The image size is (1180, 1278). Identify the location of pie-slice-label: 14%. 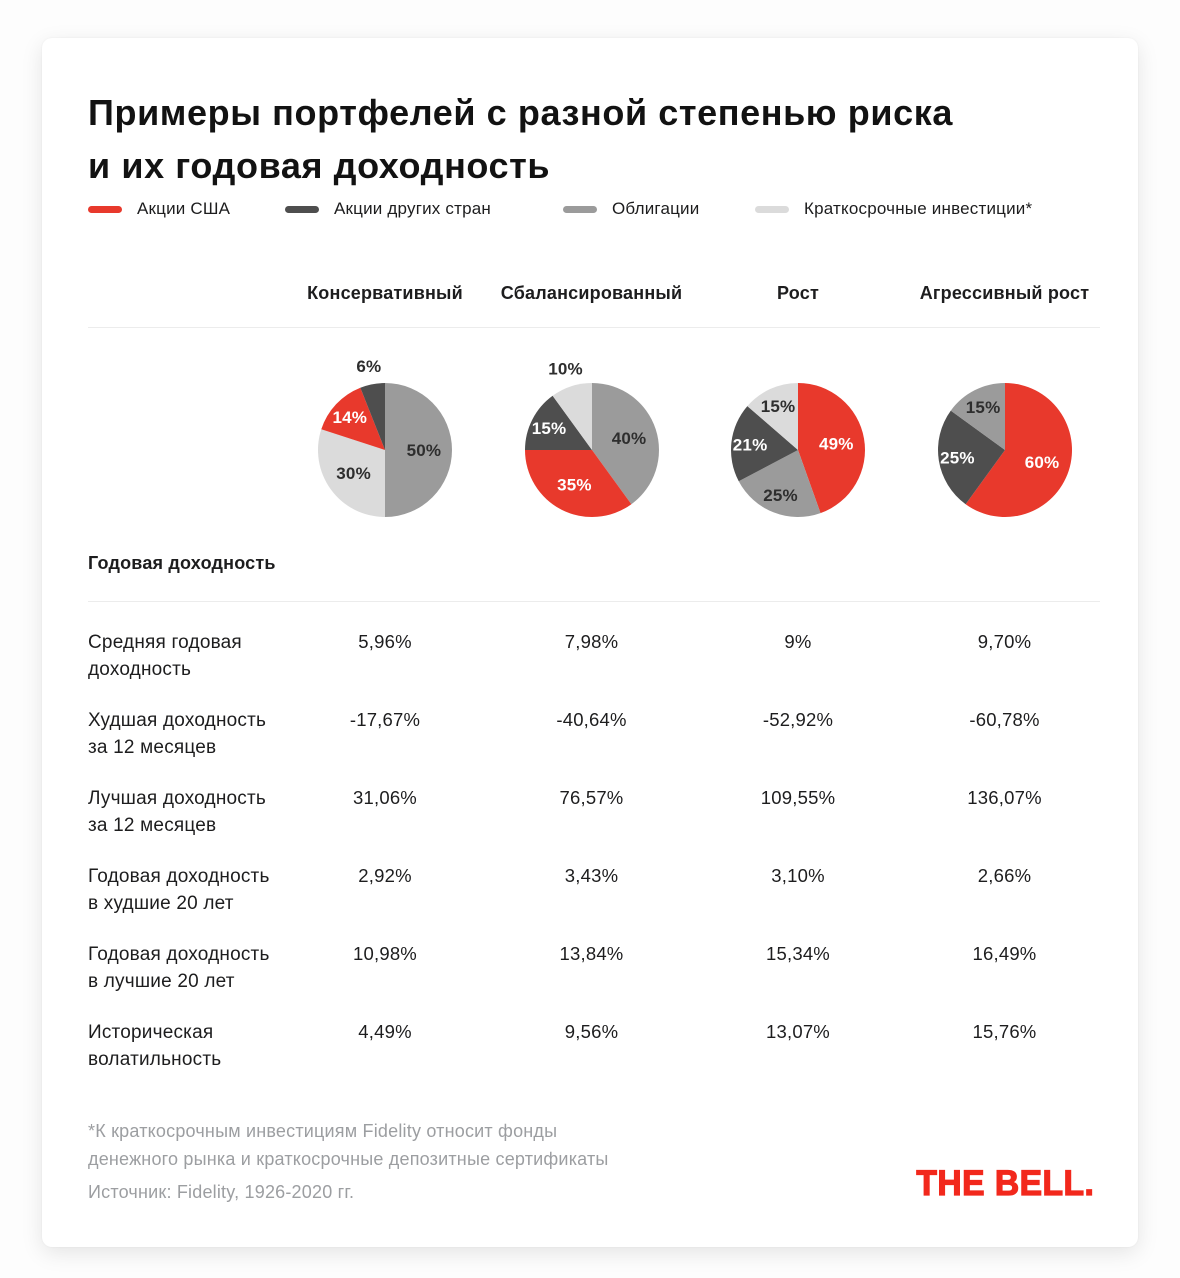
(349, 417).